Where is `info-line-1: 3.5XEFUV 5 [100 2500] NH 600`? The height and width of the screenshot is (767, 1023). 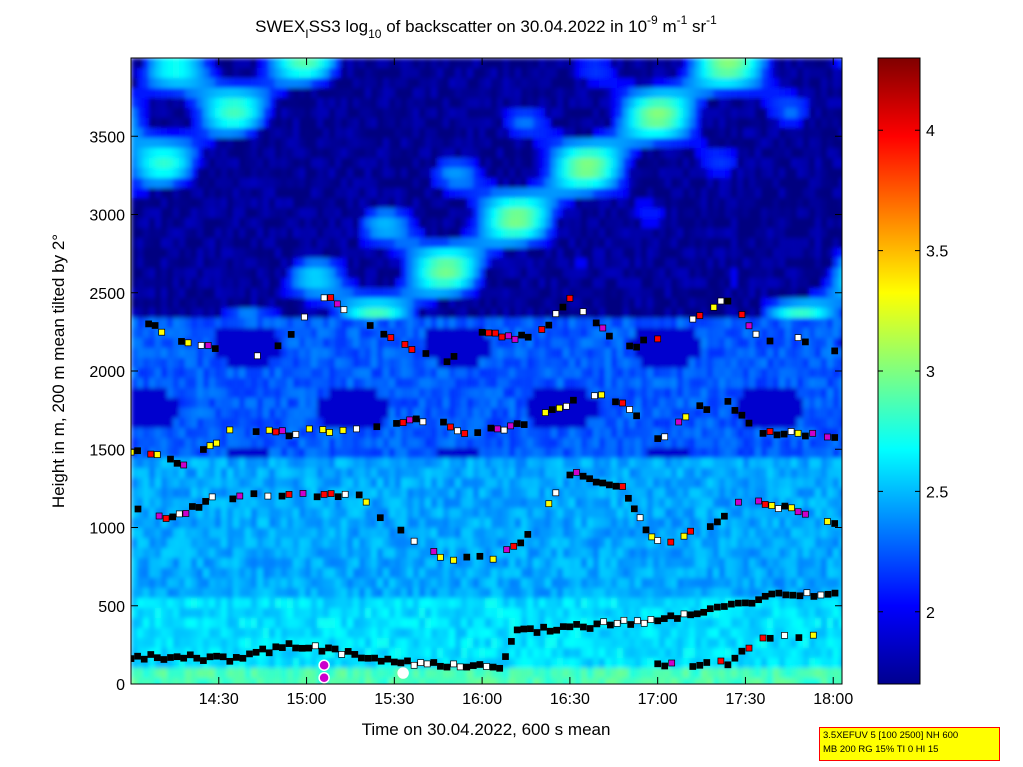 info-line-1: 3.5XEFUV 5 [100 2500] NH 600 is located at coordinates (891, 735).